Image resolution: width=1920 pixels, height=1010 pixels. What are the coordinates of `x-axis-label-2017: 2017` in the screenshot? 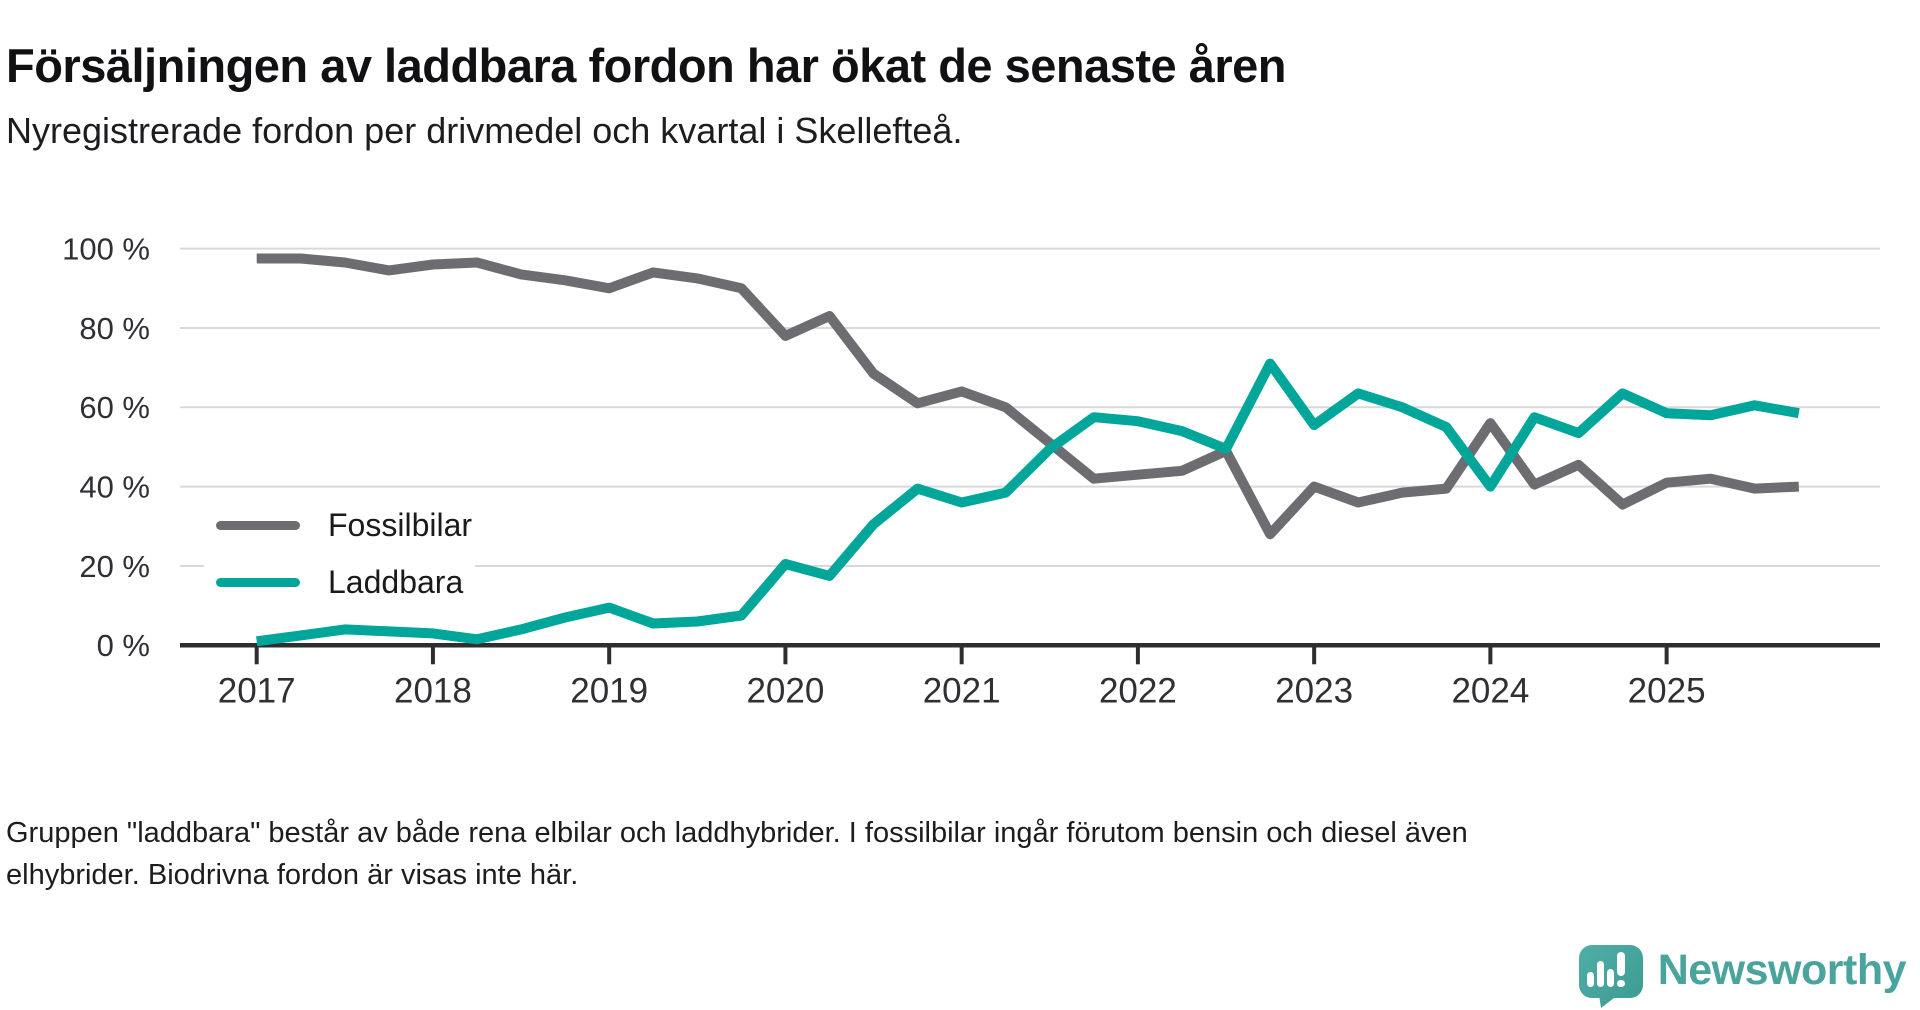 It's located at (257, 690).